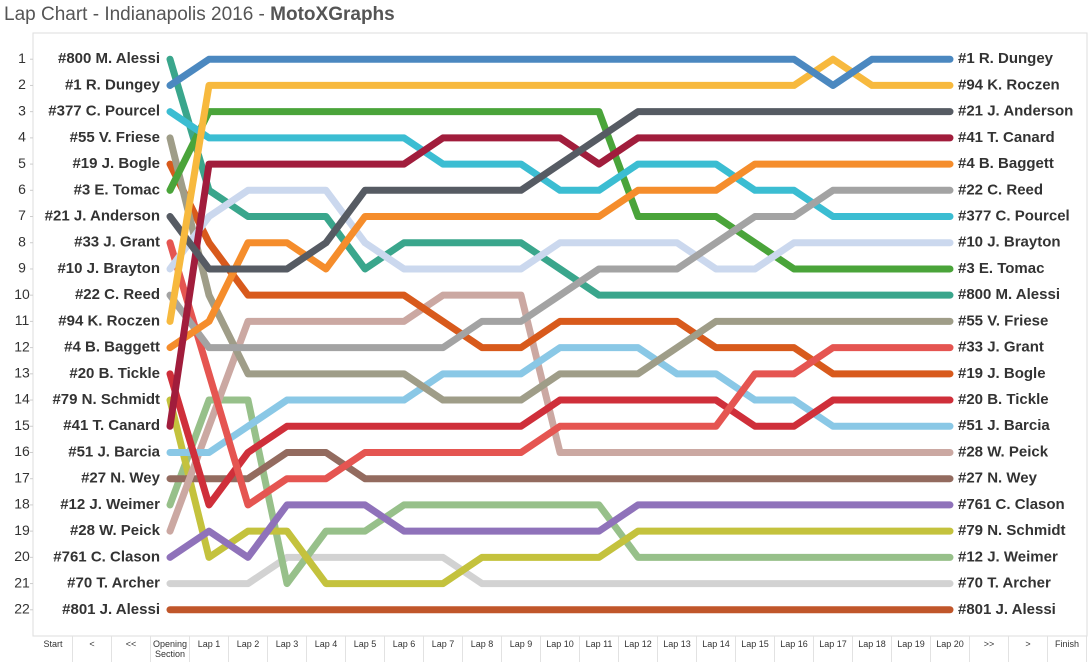 This screenshot has height=666, width=1091. What do you see at coordinates (106, 556) in the screenshot?
I see `start-label: #761 C. Clason` at bounding box center [106, 556].